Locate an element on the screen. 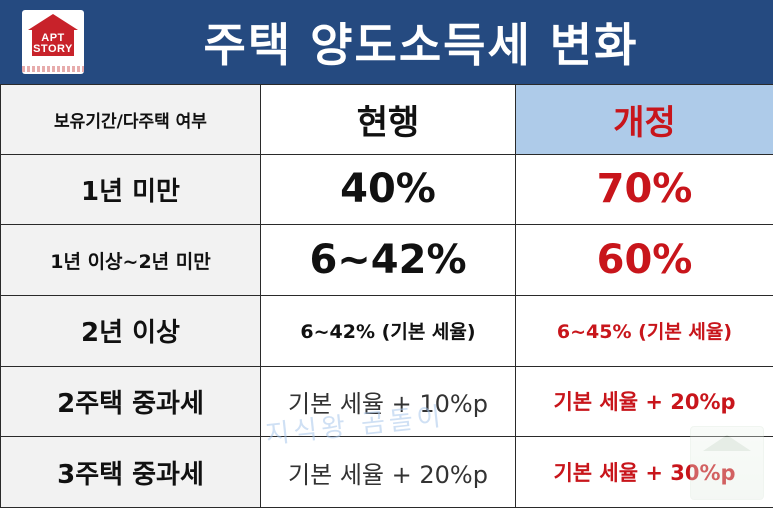 The width and height of the screenshot is (773, 508). logo-text-line1: APT is located at coordinates (53, 38).